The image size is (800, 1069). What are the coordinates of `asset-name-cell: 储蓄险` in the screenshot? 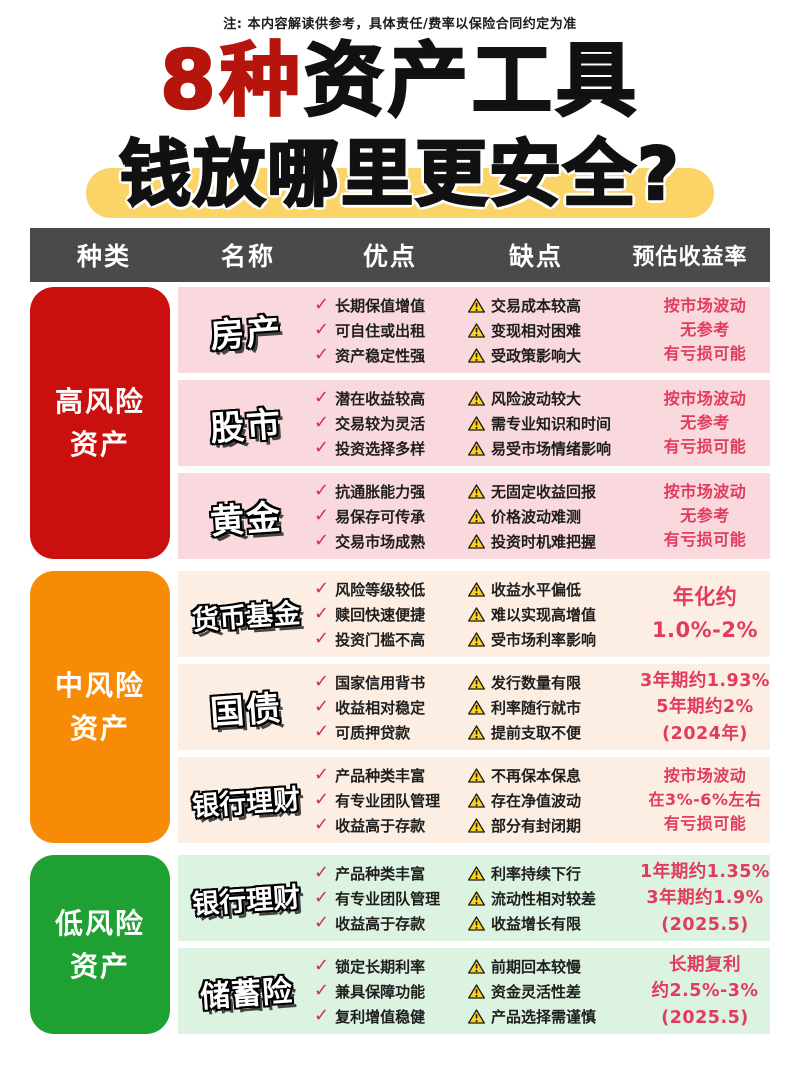 It's located at (246, 992).